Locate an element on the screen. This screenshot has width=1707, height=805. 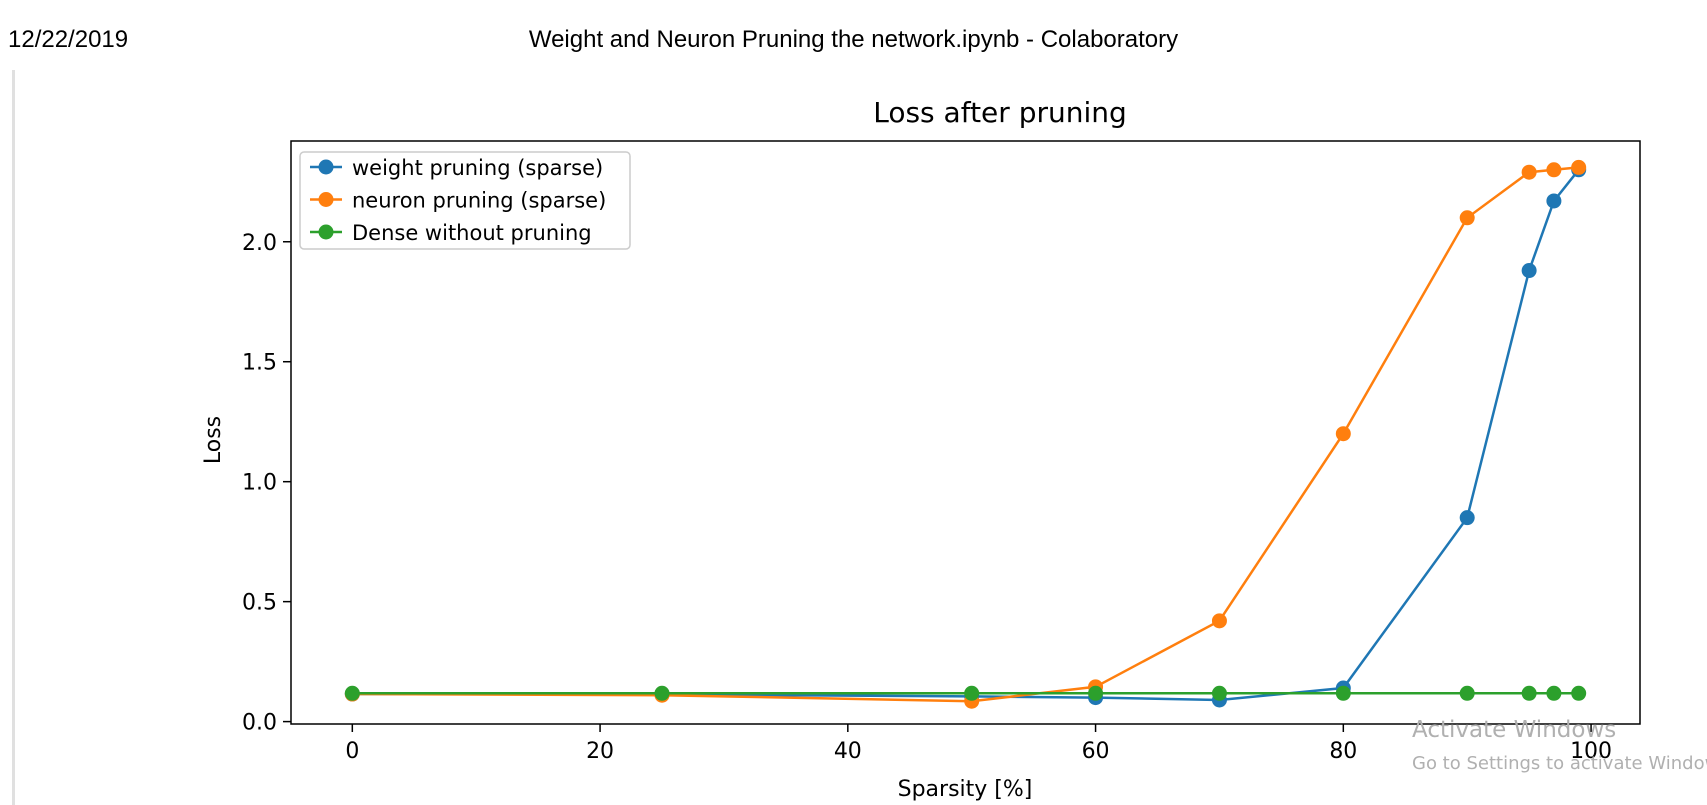
x-tick-label: 100 is located at coordinates (1591, 751).